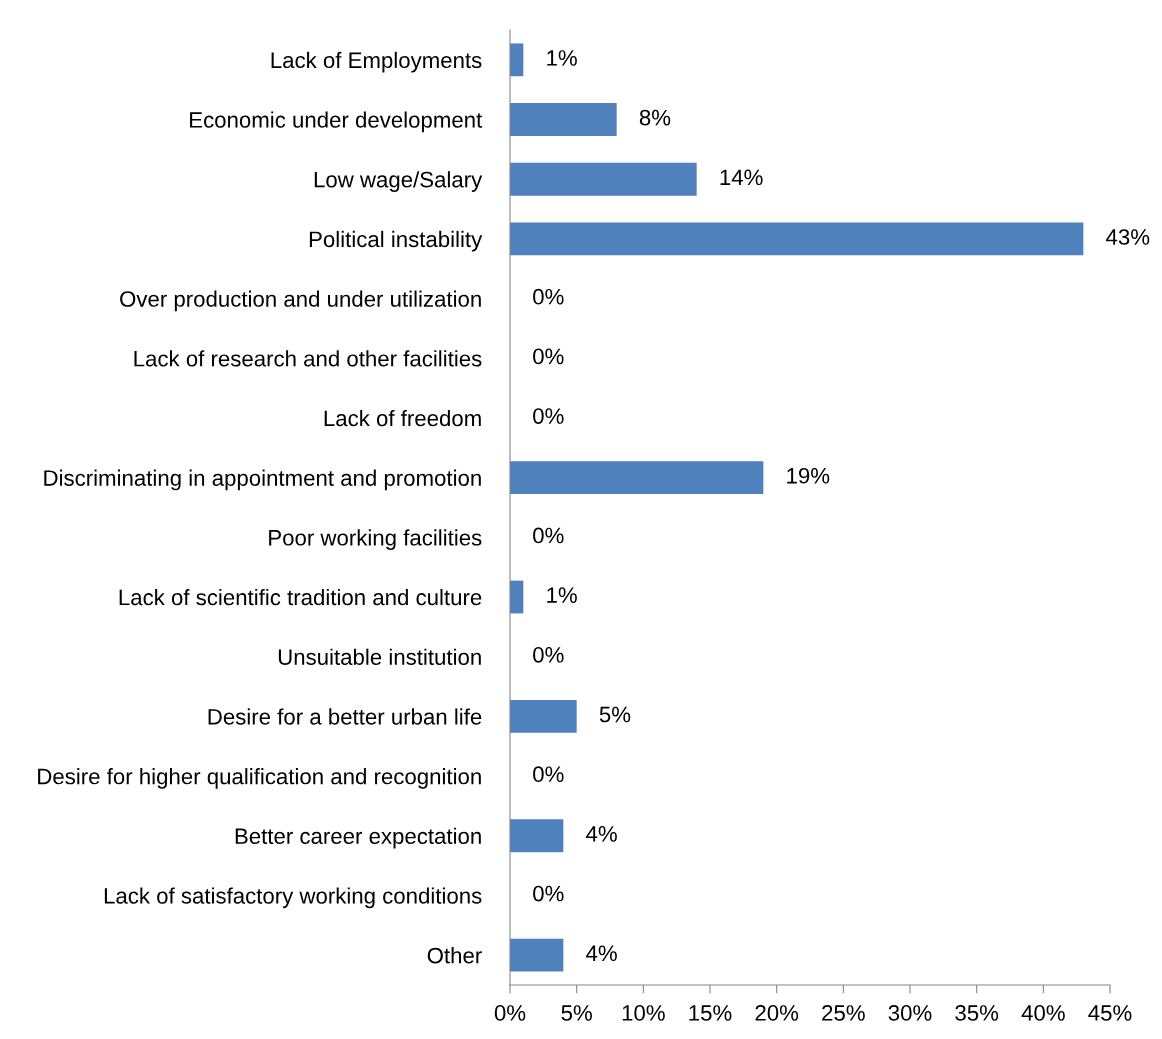 The height and width of the screenshot is (1039, 1162). Describe the element at coordinates (576, 1013) in the screenshot. I see `x-tick-label: 5%` at that location.